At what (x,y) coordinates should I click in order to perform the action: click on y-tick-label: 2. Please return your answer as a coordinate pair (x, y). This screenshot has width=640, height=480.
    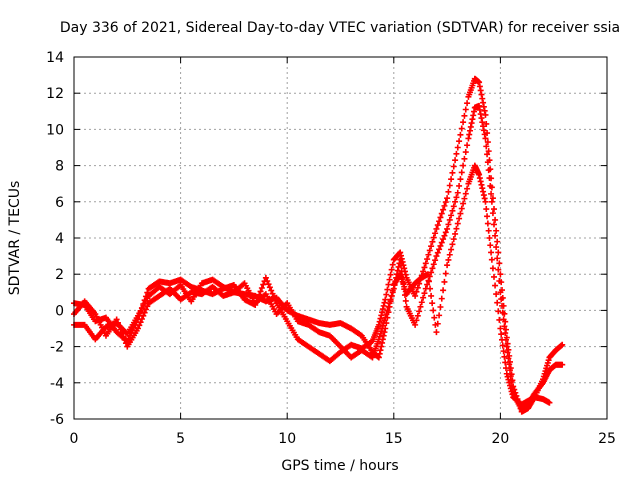
    Looking at the image, I should click on (59, 275).